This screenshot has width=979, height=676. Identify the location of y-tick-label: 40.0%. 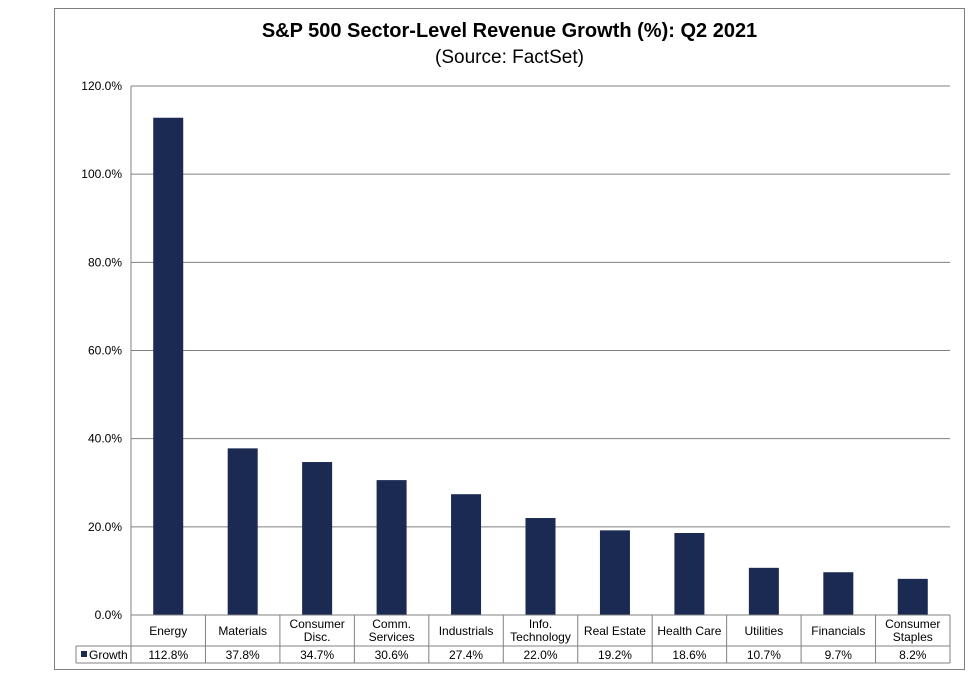
(105, 439).